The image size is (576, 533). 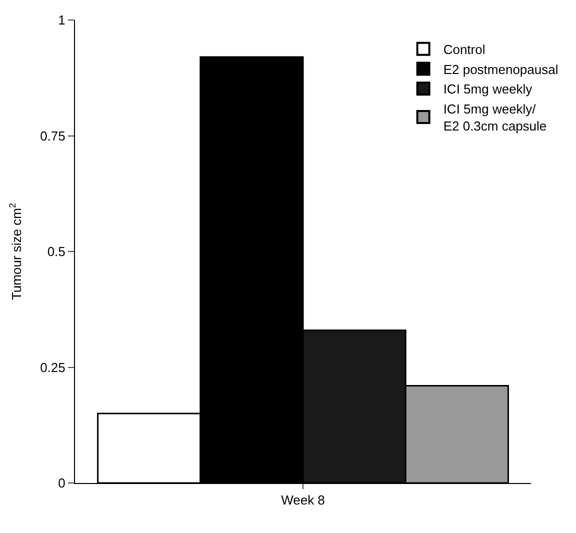 I want to click on y-tick-label: 0, so click(x=62, y=483).